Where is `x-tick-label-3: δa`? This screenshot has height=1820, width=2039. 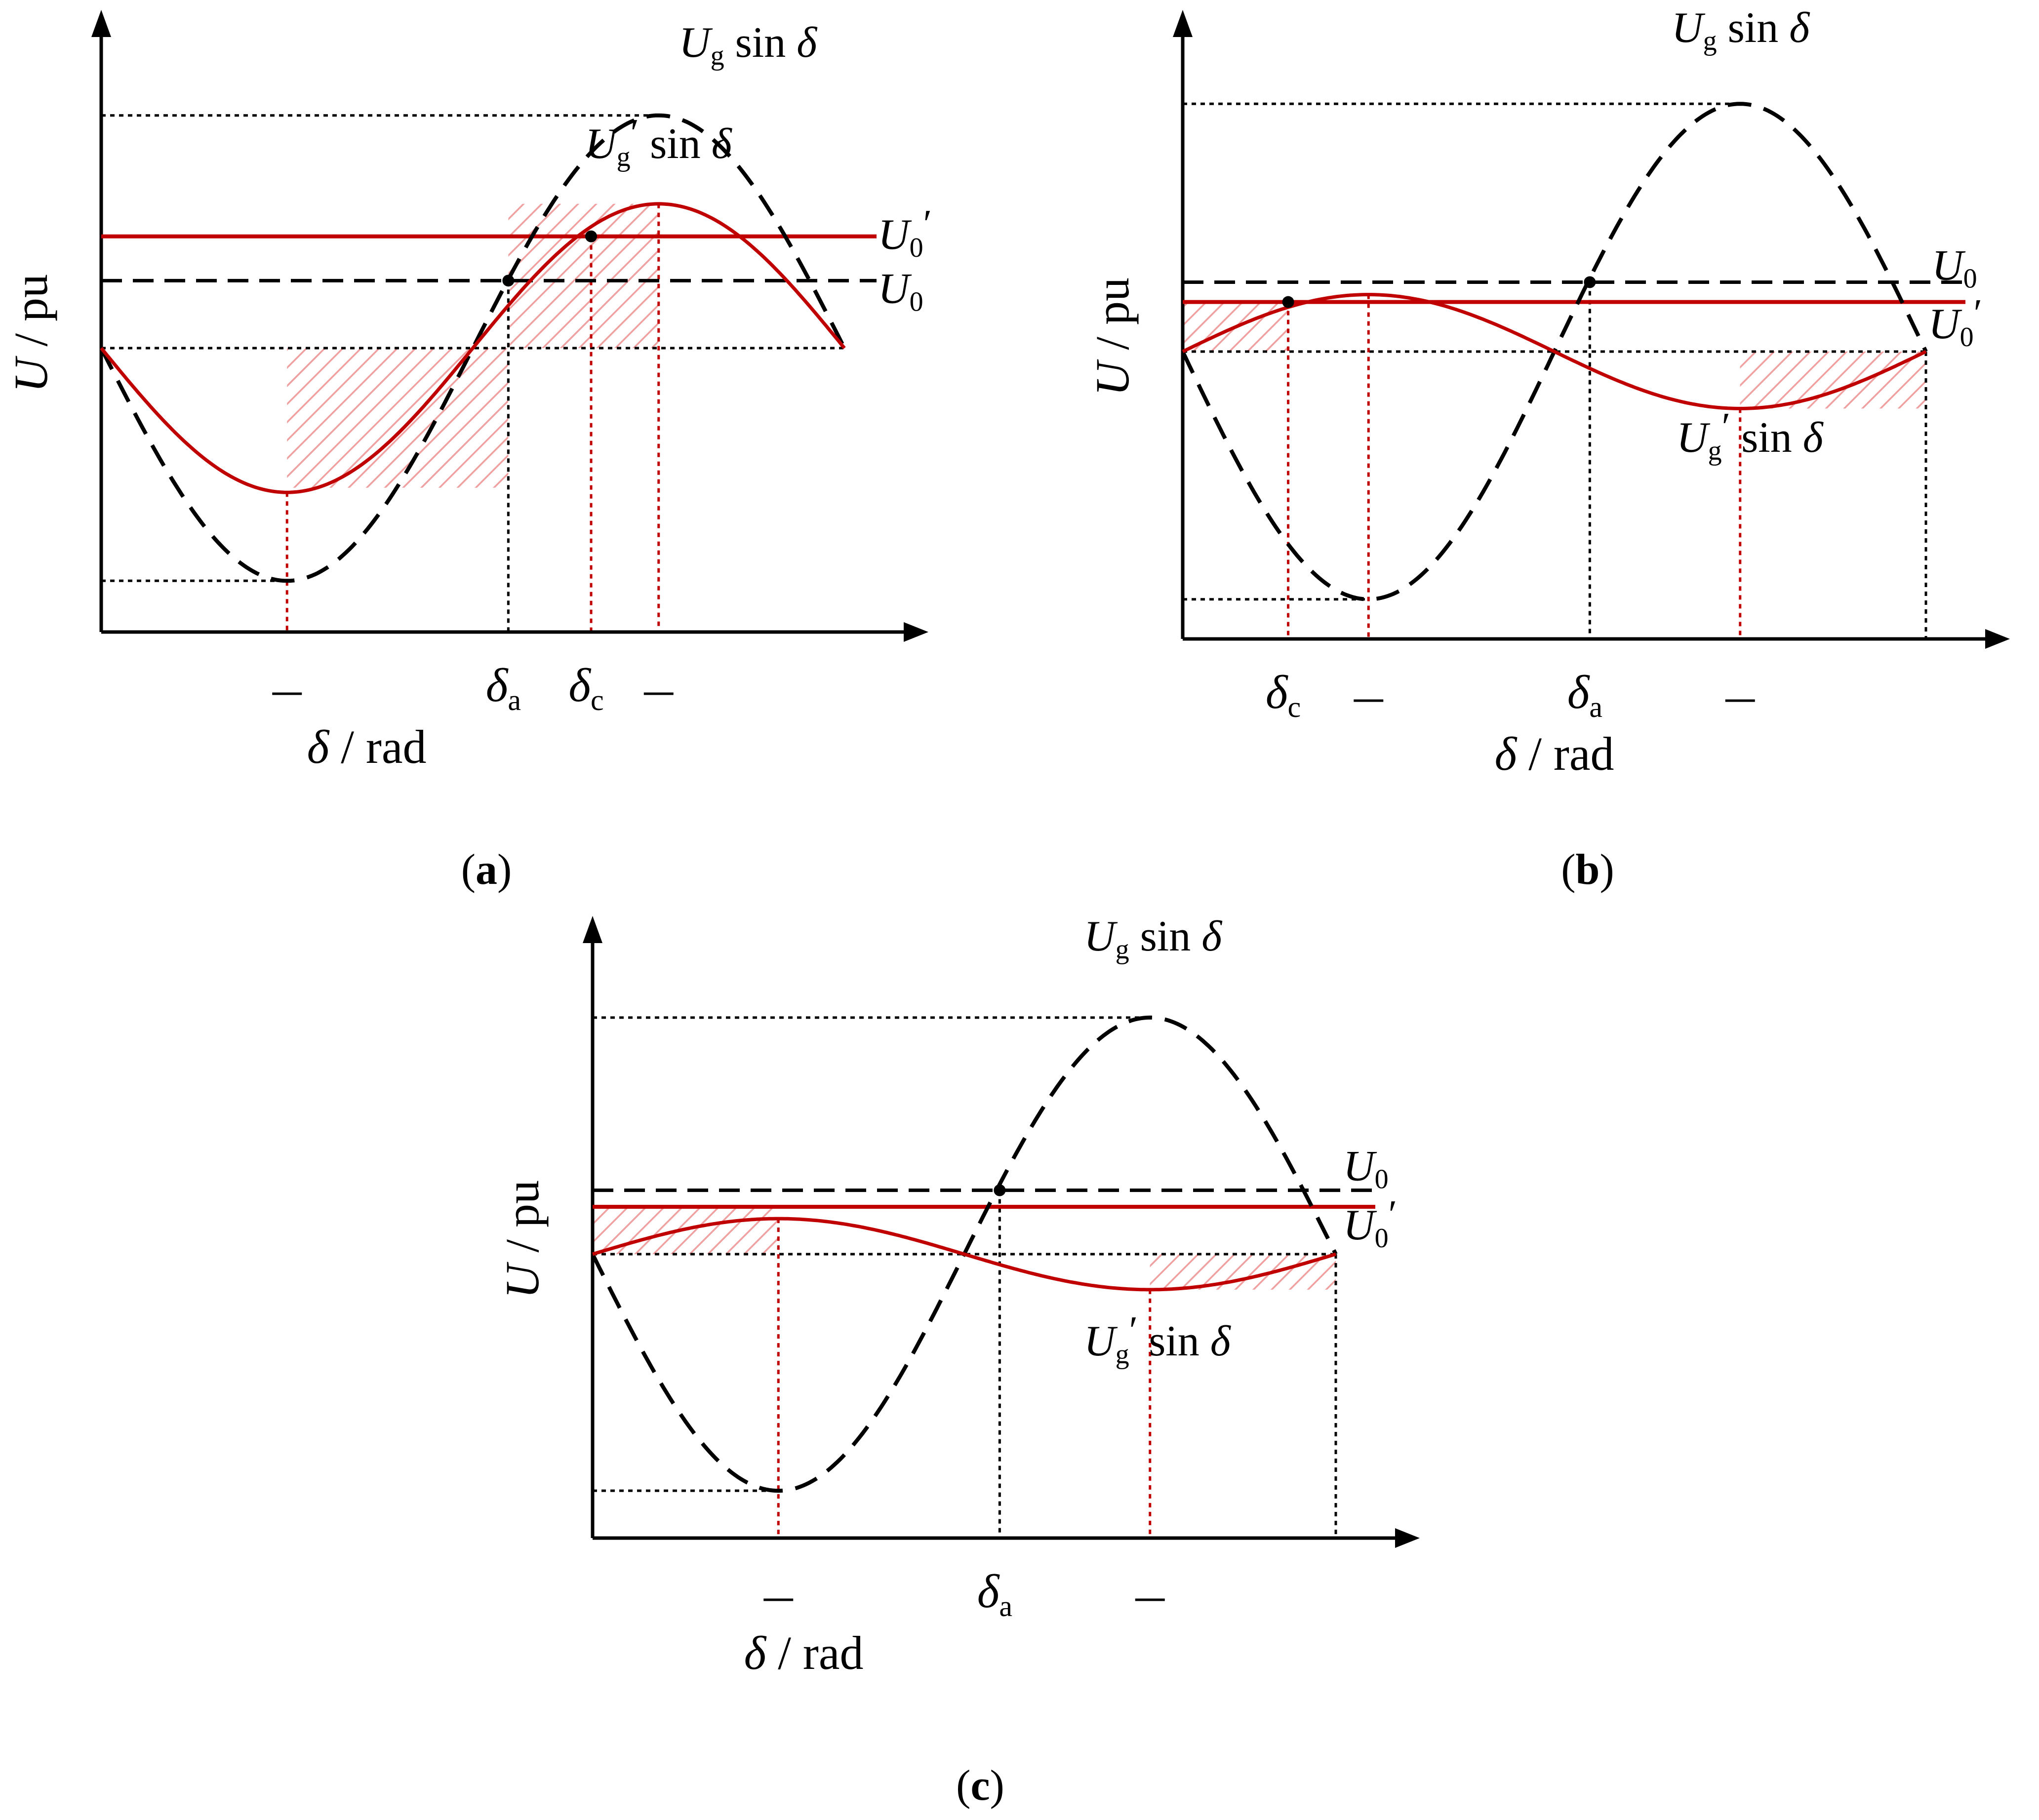
x-tick-label-3: δa is located at coordinates (994, 1593).